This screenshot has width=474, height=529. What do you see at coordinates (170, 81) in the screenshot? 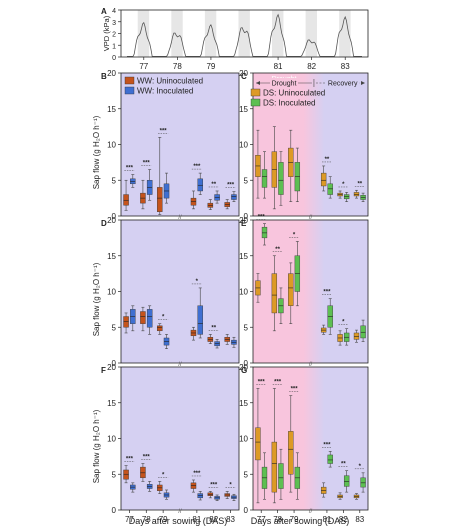
I see `legend-label: WW: Uninoculated` at bounding box center [170, 81].